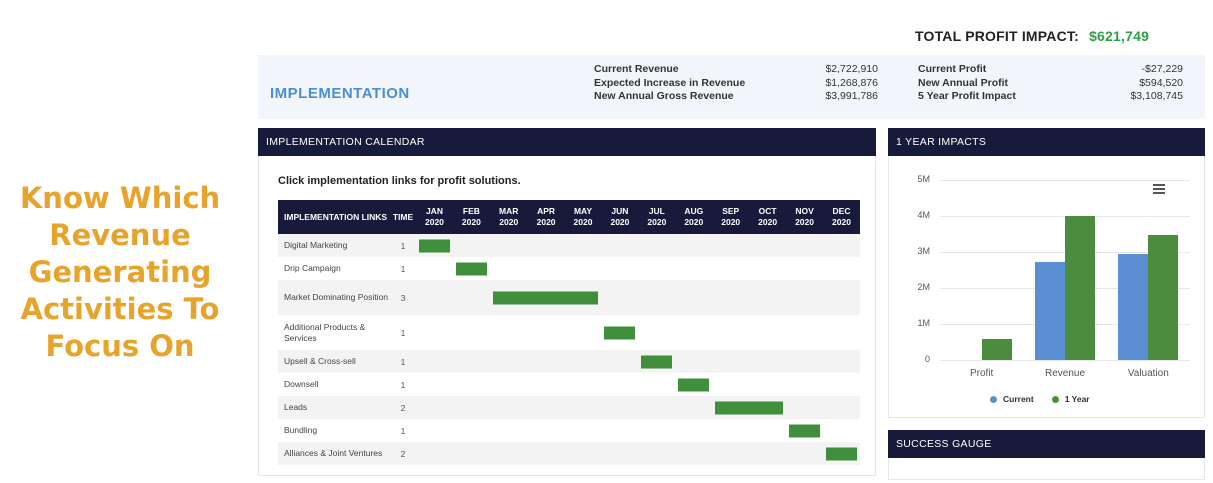  What do you see at coordinates (1046, 469) in the screenshot?
I see `success-panel` at bounding box center [1046, 469].